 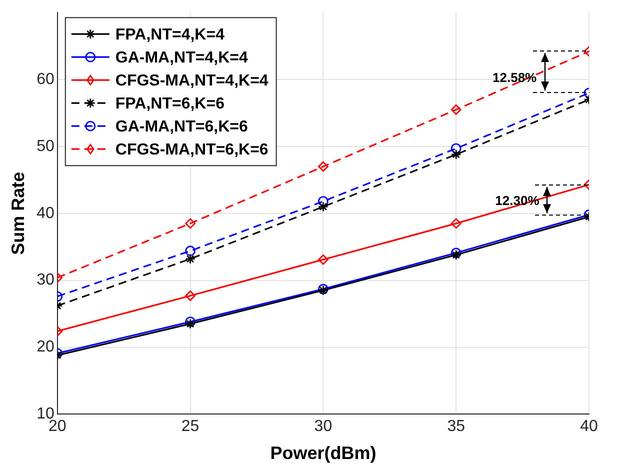 What do you see at coordinates (456, 427) in the screenshot?
I see `x-tick-label: 35` at bounding box center [456, 427].